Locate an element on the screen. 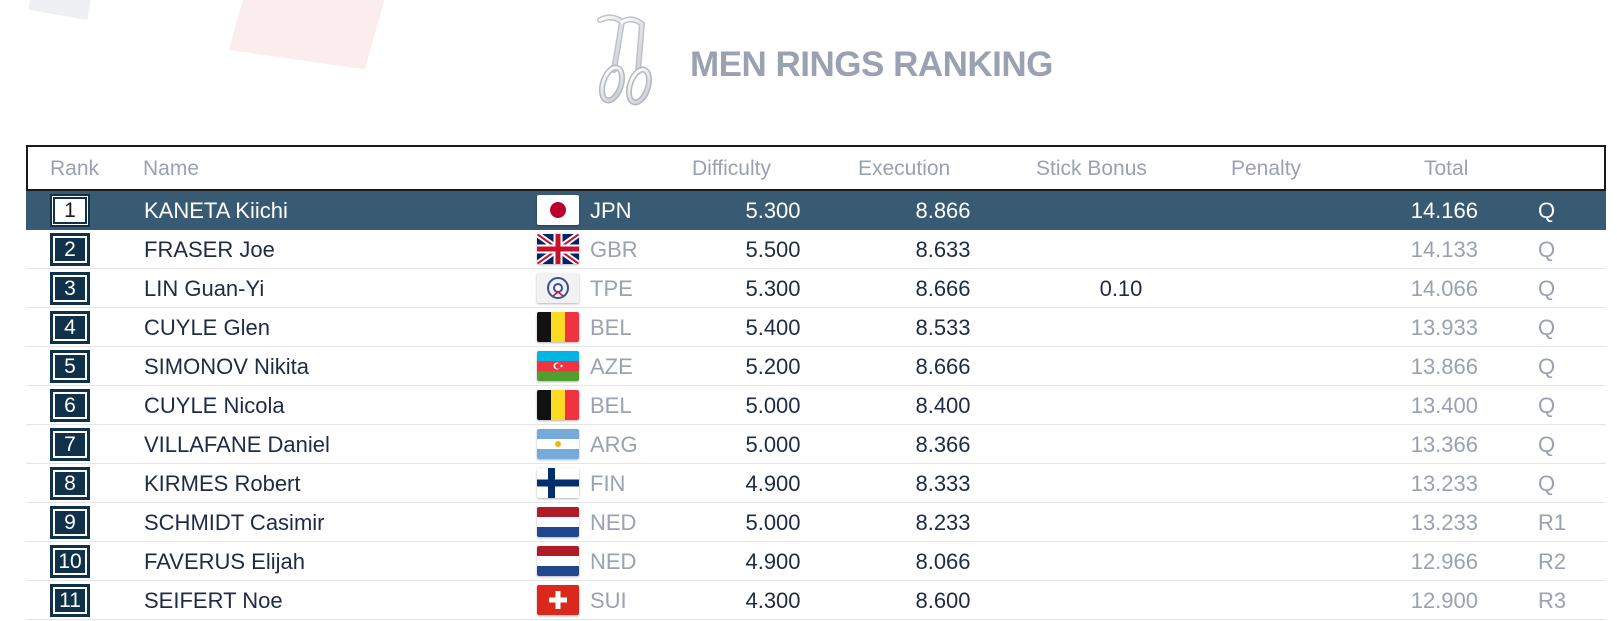  table-row: 7 VILLAFANE Daniel ARG 5.000 8.366 13.366 Q is located at coordinates (816, 444).